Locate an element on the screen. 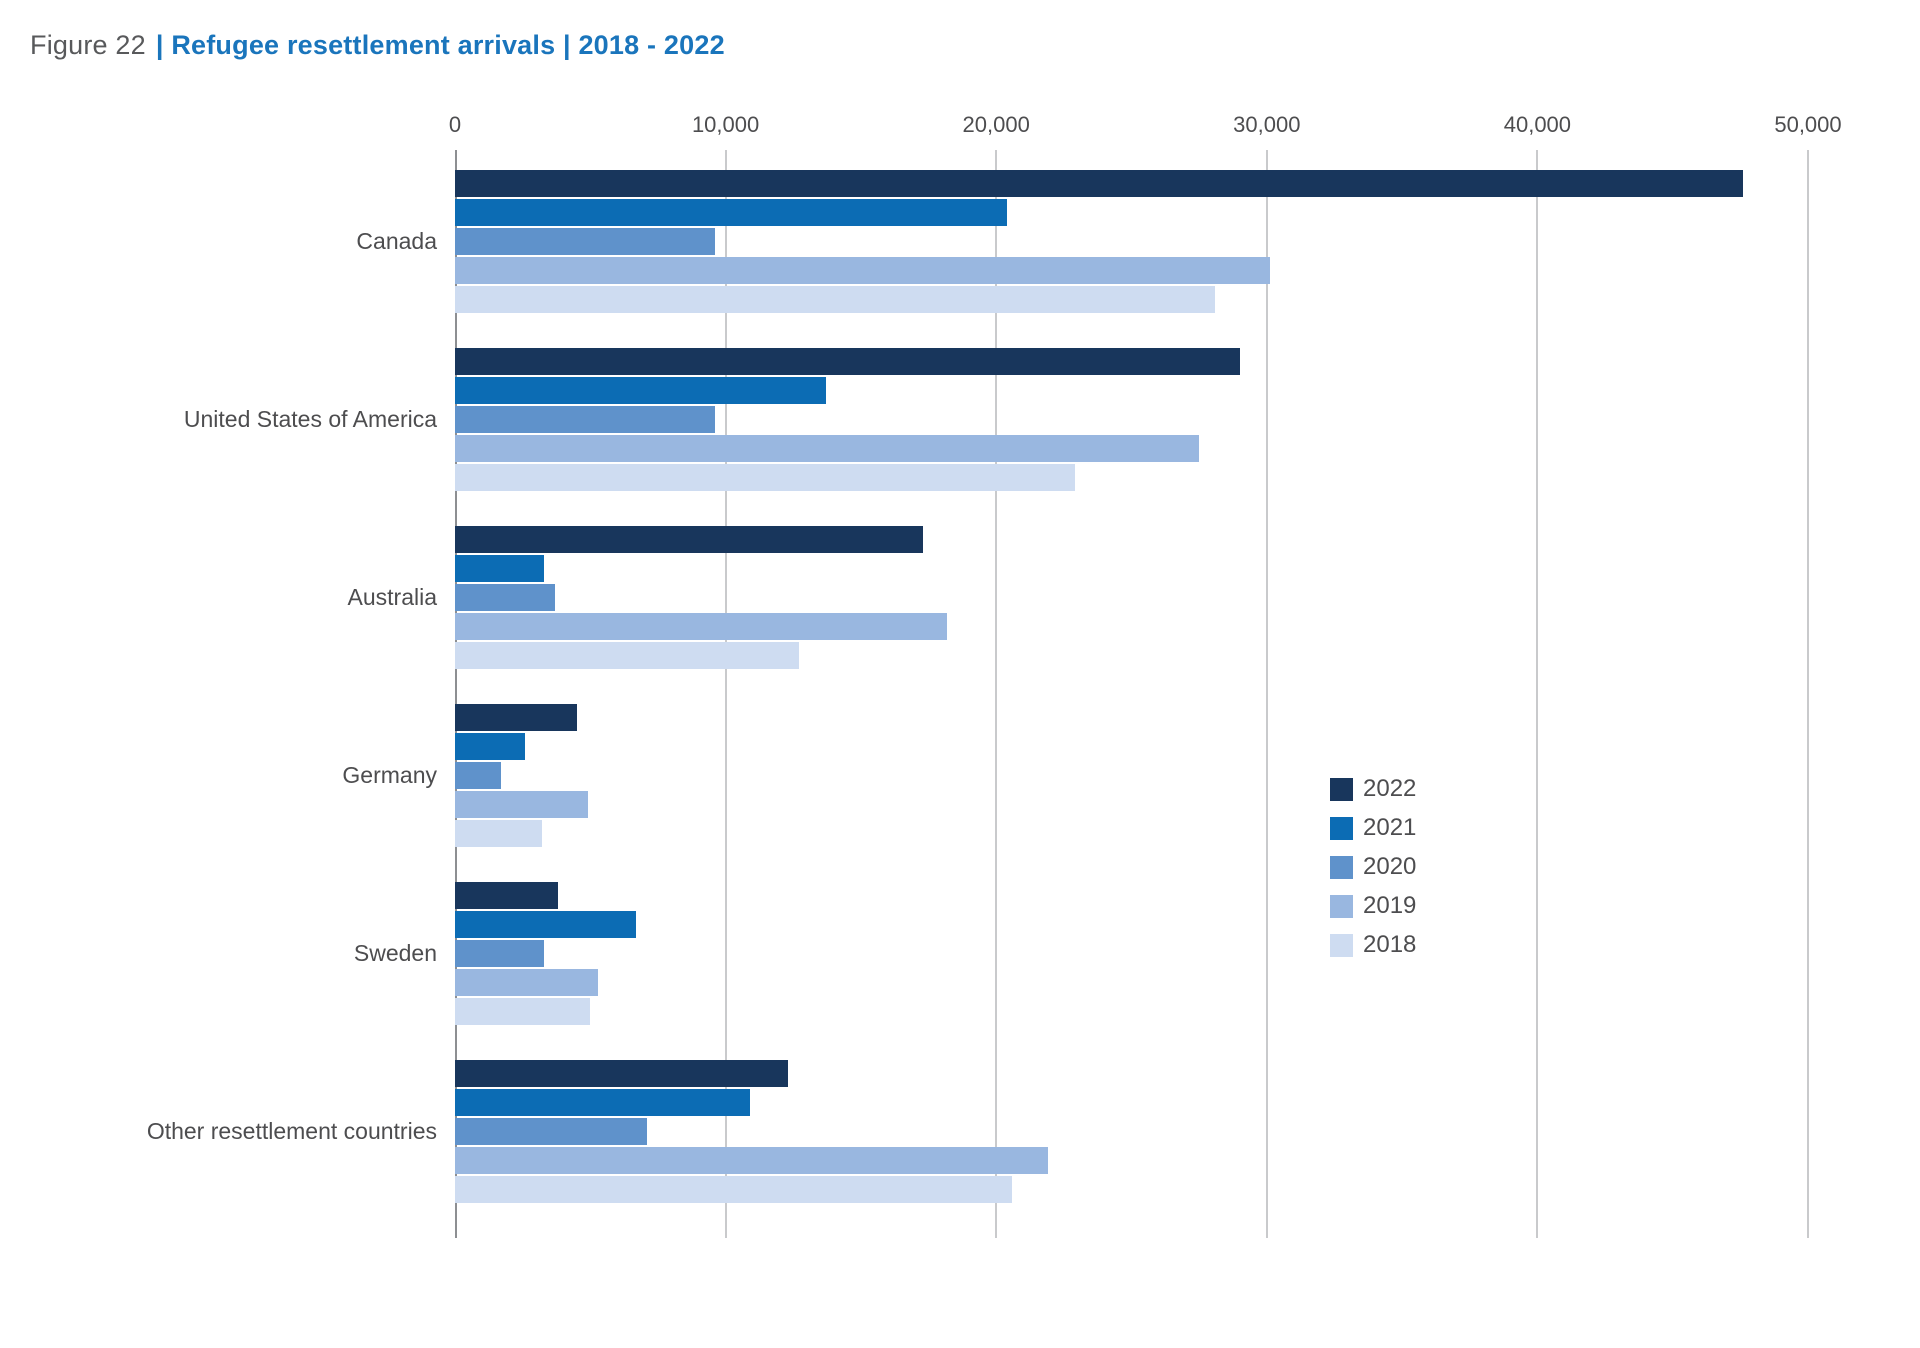 The height and width of the screenshot is (1348, 1920). figure-number: Figure 22 is located at coordinates (88, 45).